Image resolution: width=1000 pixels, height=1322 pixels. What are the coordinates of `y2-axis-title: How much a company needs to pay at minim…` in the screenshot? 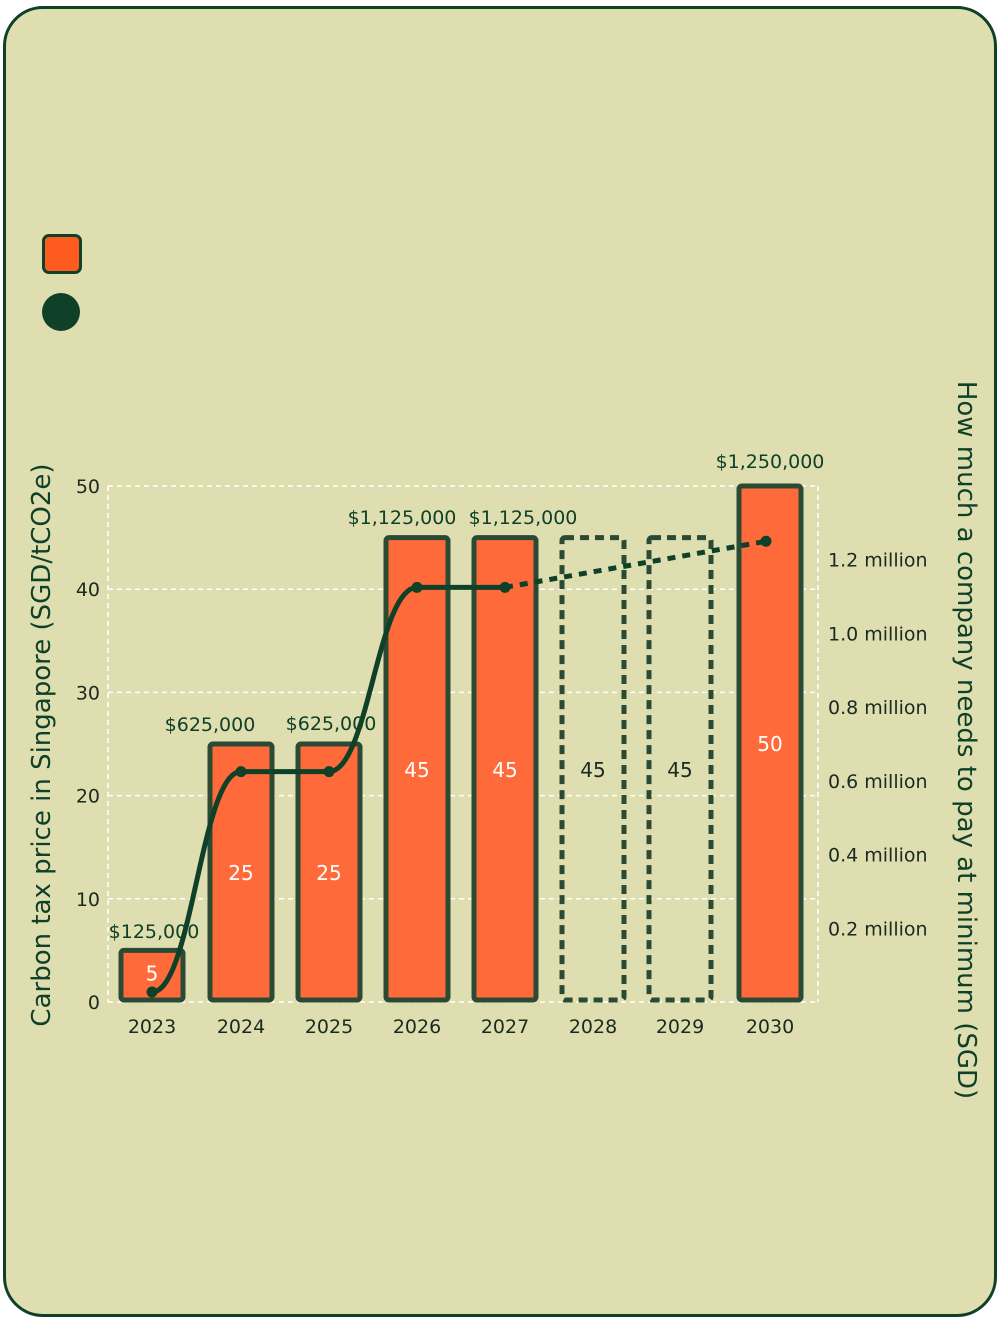 It's located at (966, 740).